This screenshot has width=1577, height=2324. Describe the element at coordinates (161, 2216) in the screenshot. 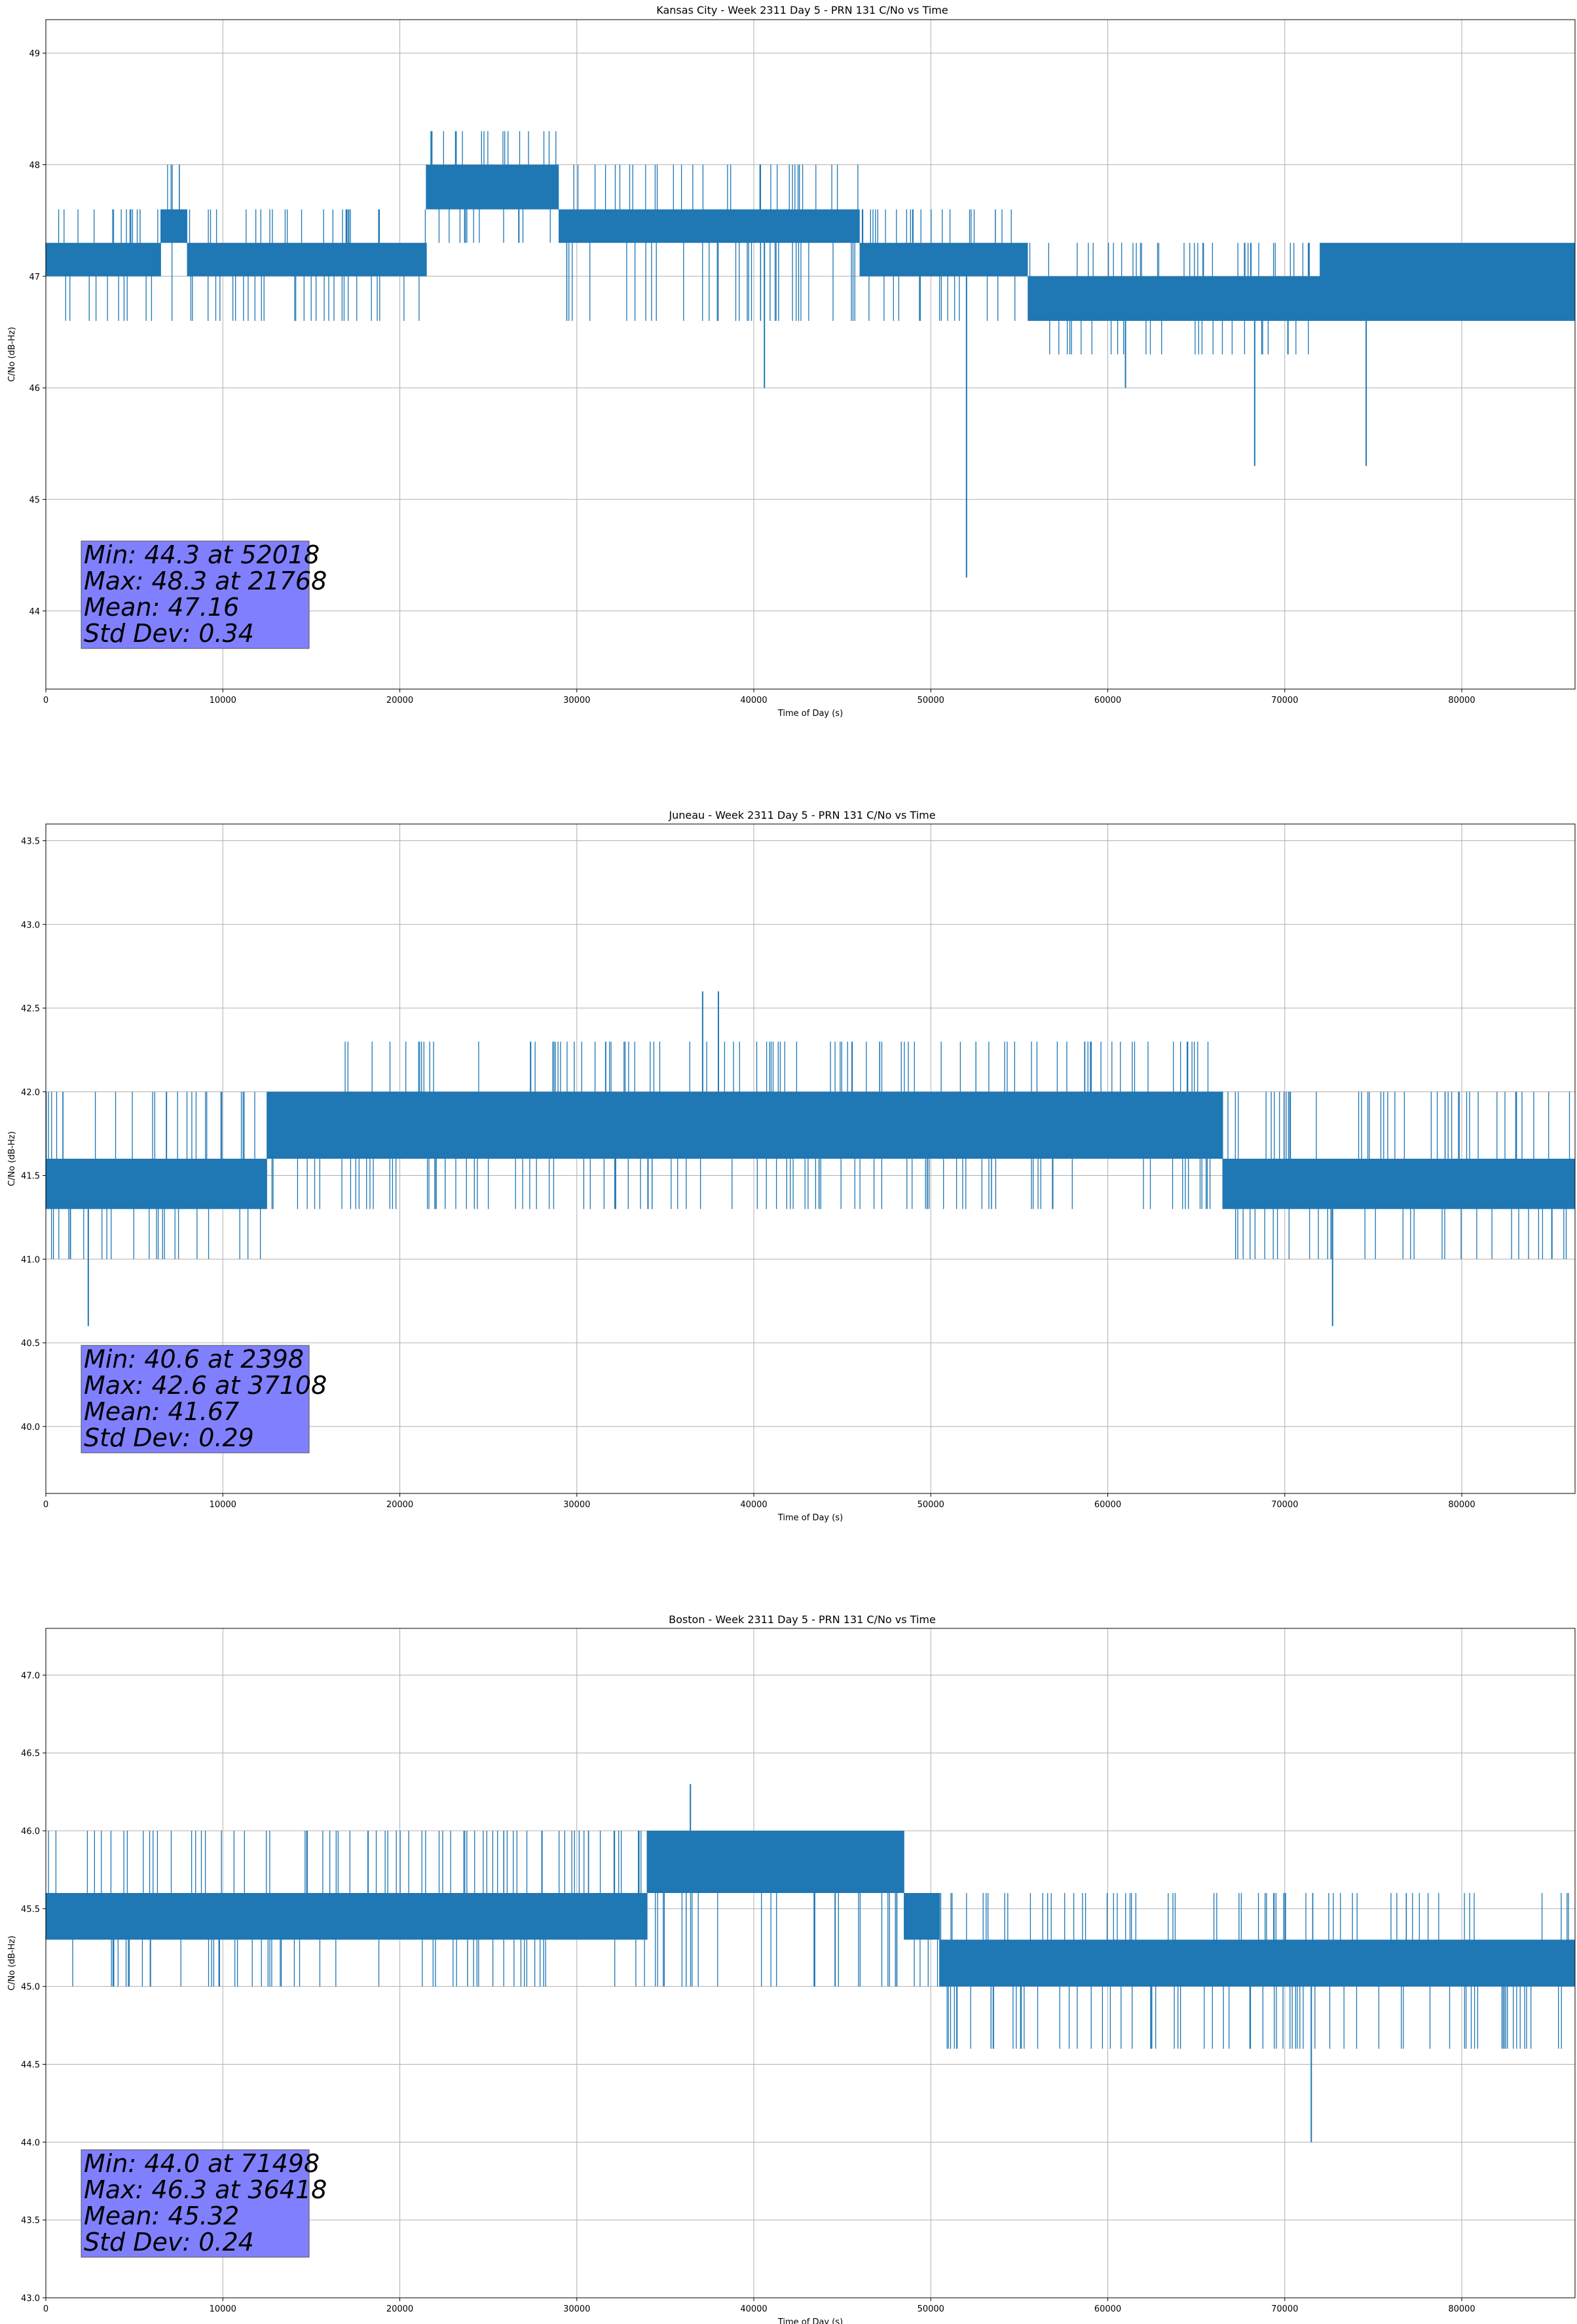

I see `stats-mean: Mean: 45.32` at that location.